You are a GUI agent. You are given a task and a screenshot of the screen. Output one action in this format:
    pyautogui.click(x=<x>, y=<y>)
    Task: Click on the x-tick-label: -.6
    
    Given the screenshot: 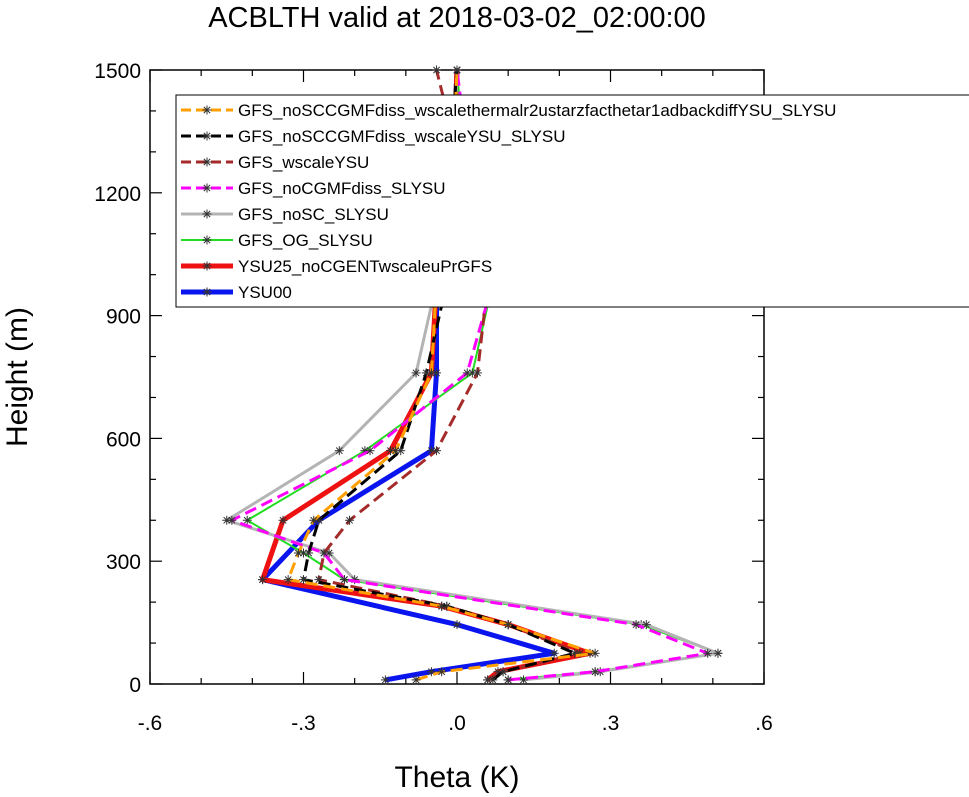 What is the action you would take?
    pyautogui.click(x=150, y=723)
    